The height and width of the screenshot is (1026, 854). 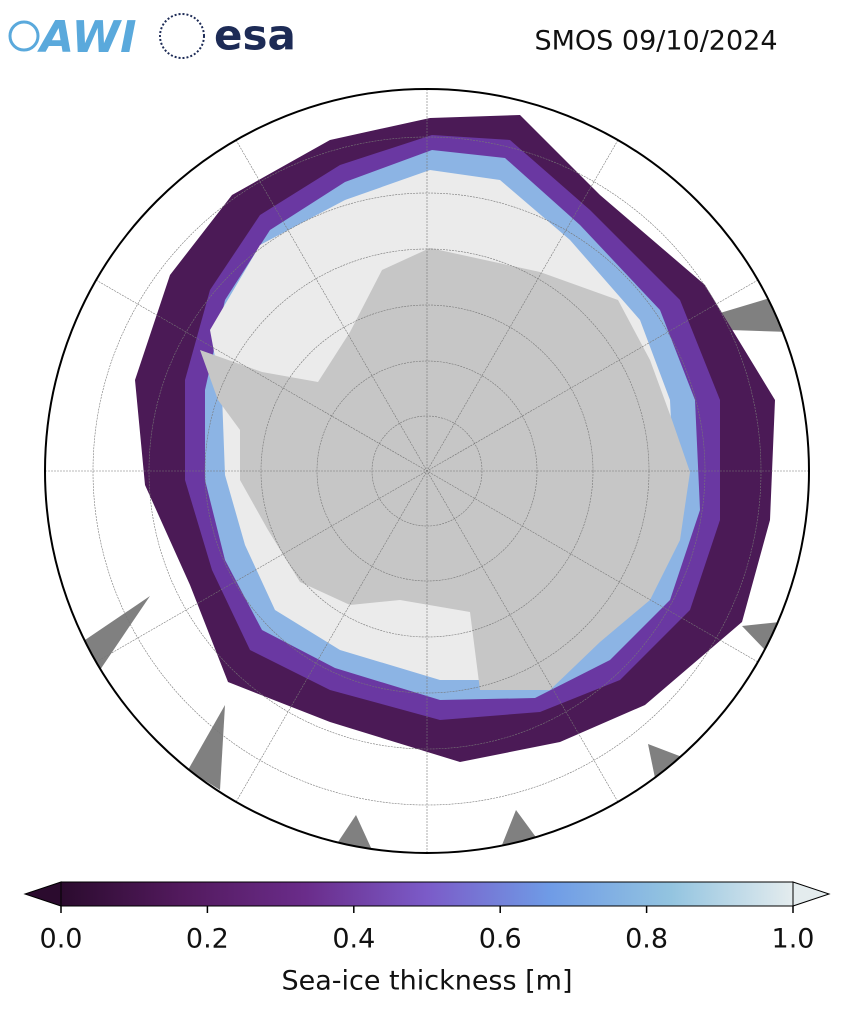 I want to click on awi-logo: AWI, so click(x=87, y=37).